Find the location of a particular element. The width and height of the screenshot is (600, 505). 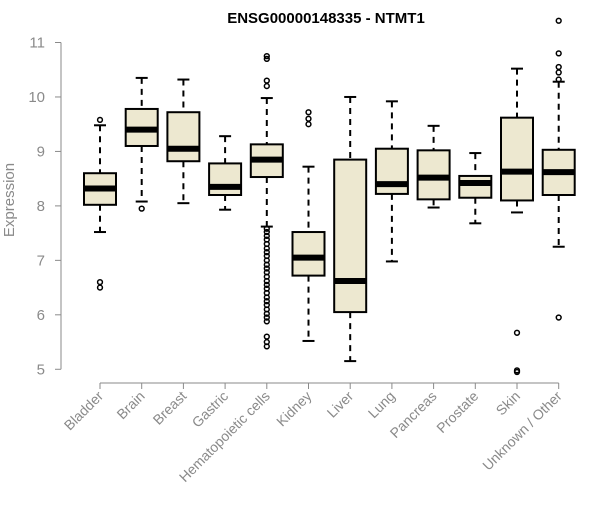

y-axis: 5 6 7 8 9 10 11 is located at coordinates (45, 206).